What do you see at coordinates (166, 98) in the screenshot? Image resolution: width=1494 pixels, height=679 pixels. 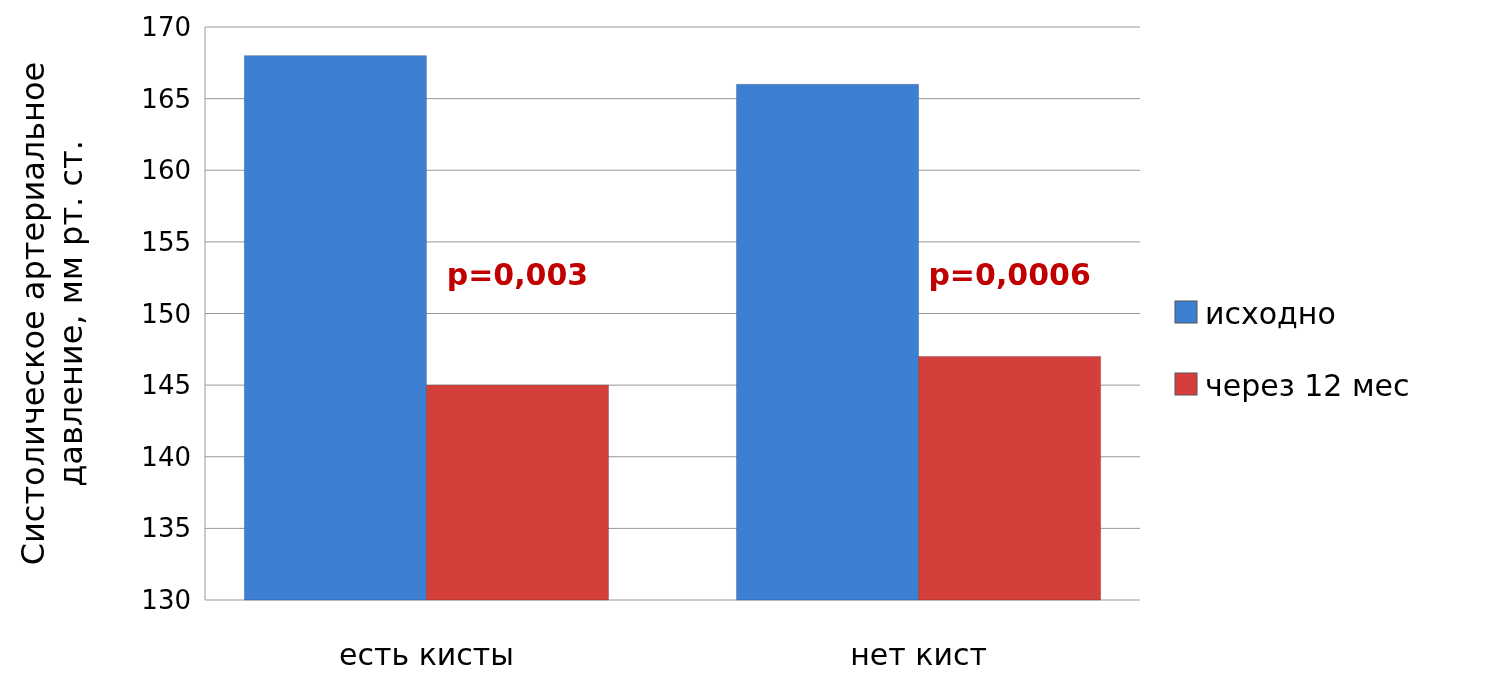 I see `y-tick-label: 165` at bounding box center [166, 98].